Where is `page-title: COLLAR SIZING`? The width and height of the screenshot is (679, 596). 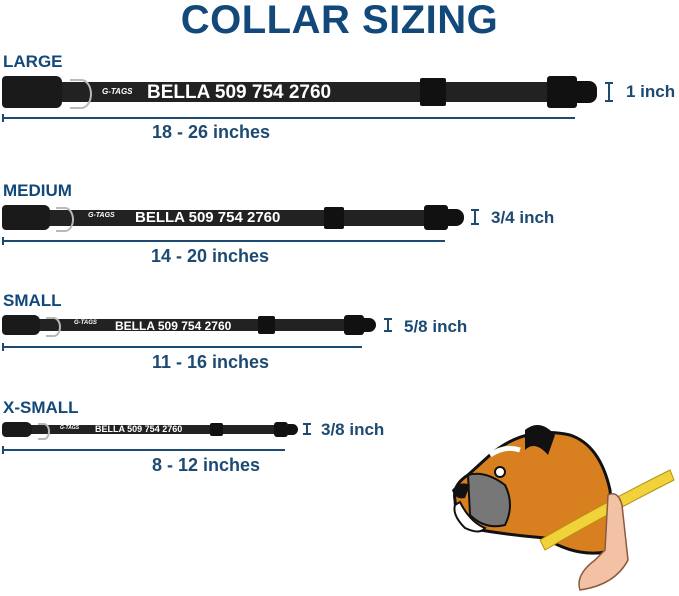 page-title: COLLAR SIZING is located at coordinates (339, 21).